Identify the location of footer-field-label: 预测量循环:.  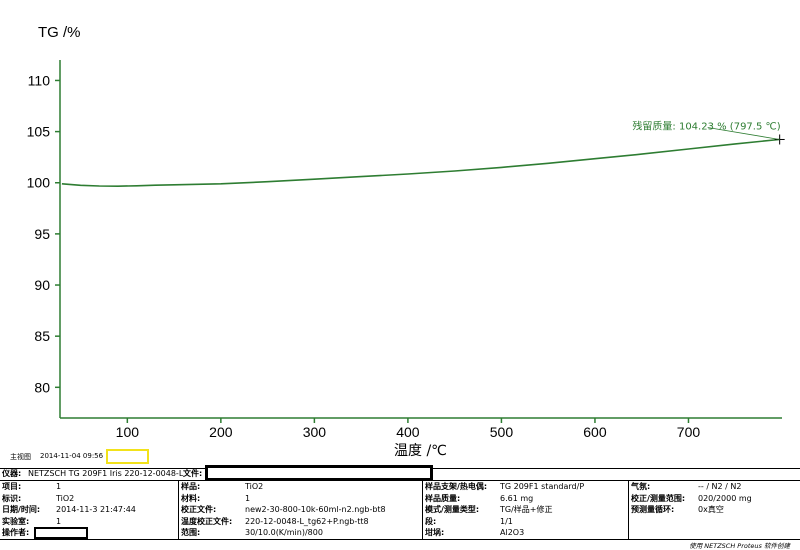
(652, 510).